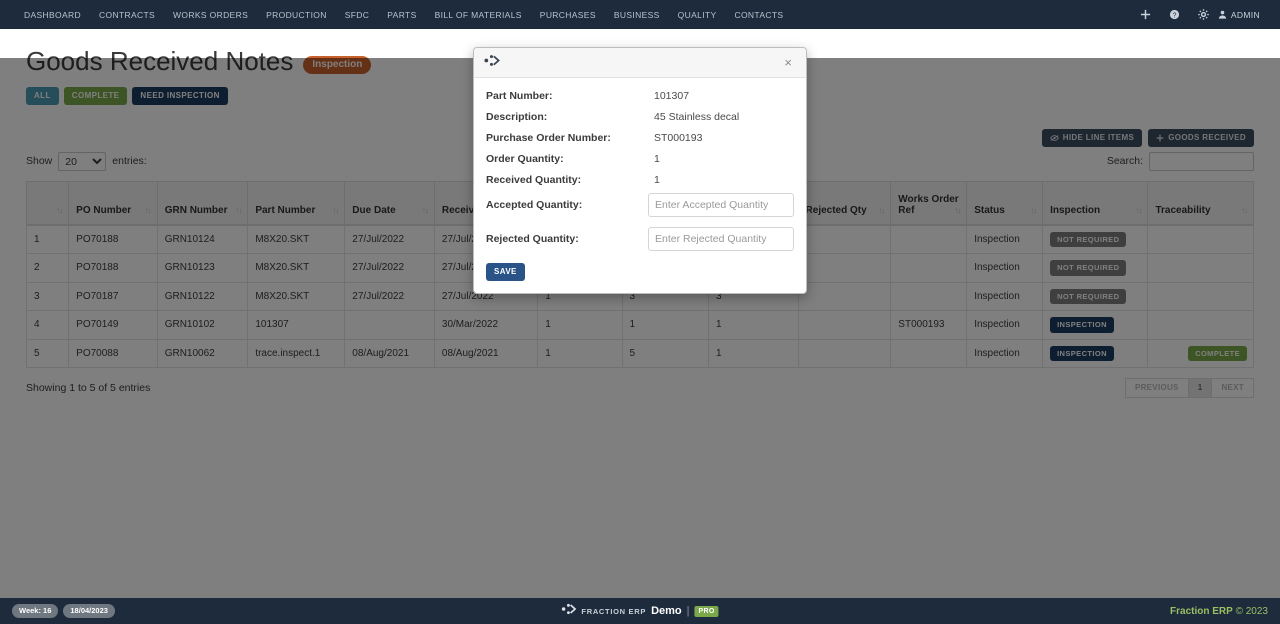 The image size is (1280, 624). Describe the element at coordinates (296, 14) in the screenshot. I see `nav-production: PRODUCTION` at that location.